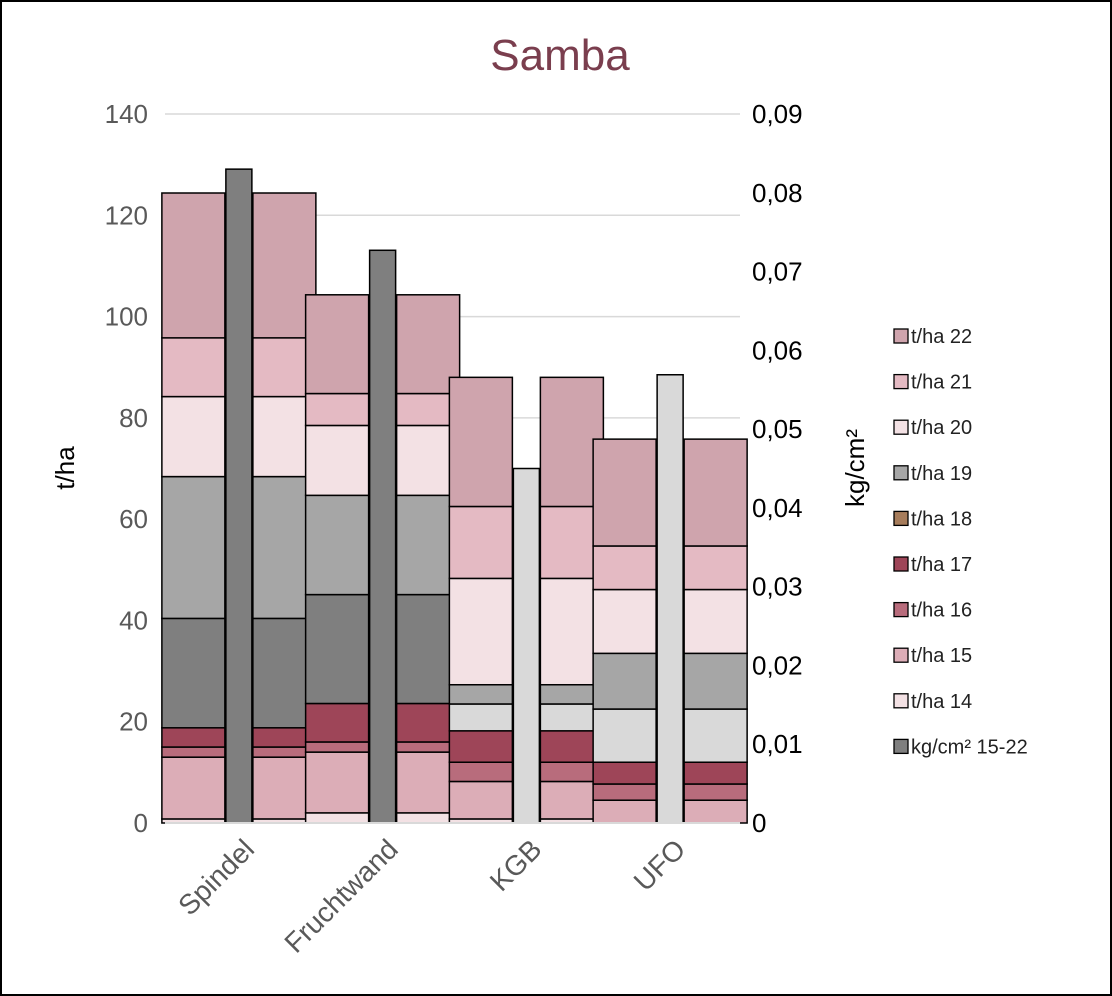  I want to click on y2-tick-label: 0,01, so click(777, 744).